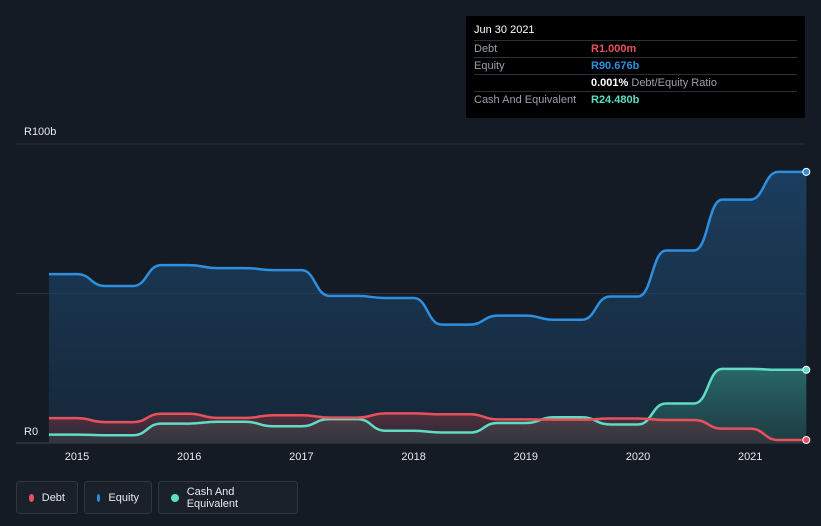  I want to click on tooltip-label: Debt, so click(486, 49).